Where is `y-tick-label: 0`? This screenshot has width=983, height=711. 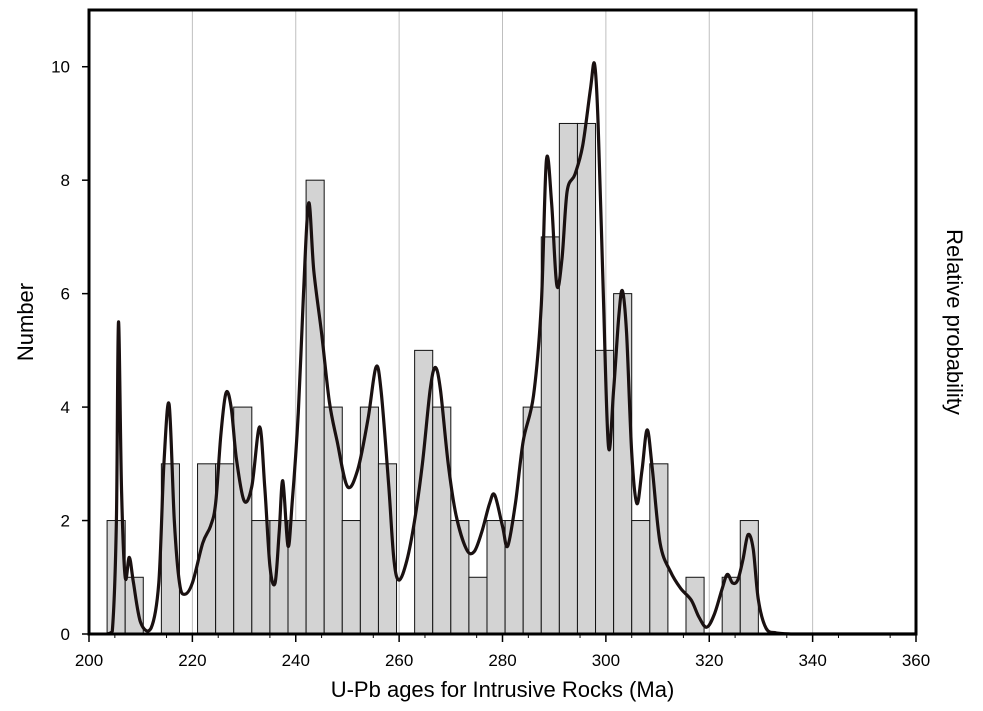
y-tick-label: 0 is located at coordinates (65, 634).